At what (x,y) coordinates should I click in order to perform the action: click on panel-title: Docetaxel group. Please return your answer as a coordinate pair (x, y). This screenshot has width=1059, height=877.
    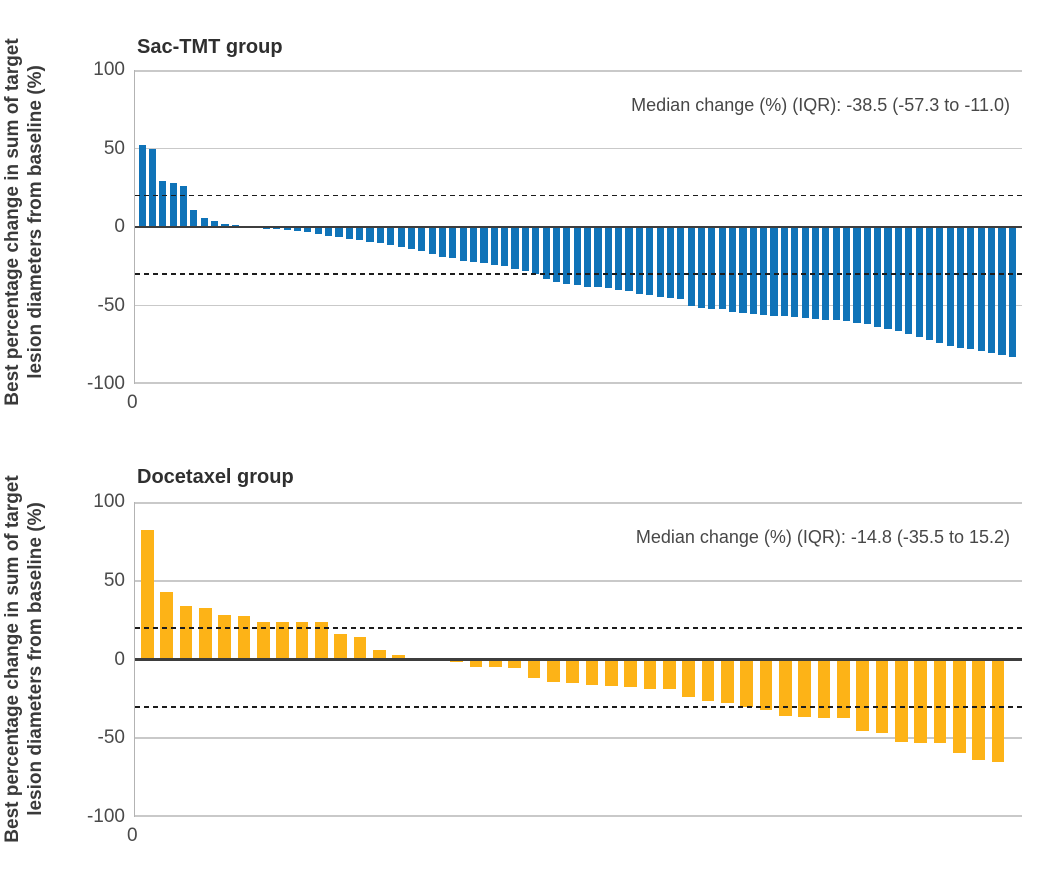
    Looking at the image, I should click on (215, 477).